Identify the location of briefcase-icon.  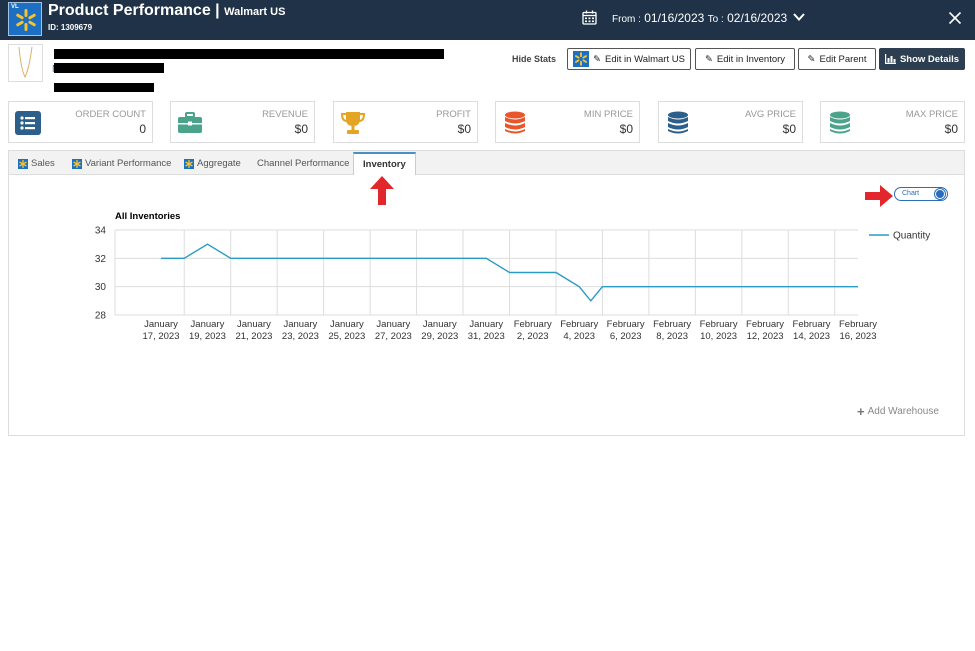
(190, 122).